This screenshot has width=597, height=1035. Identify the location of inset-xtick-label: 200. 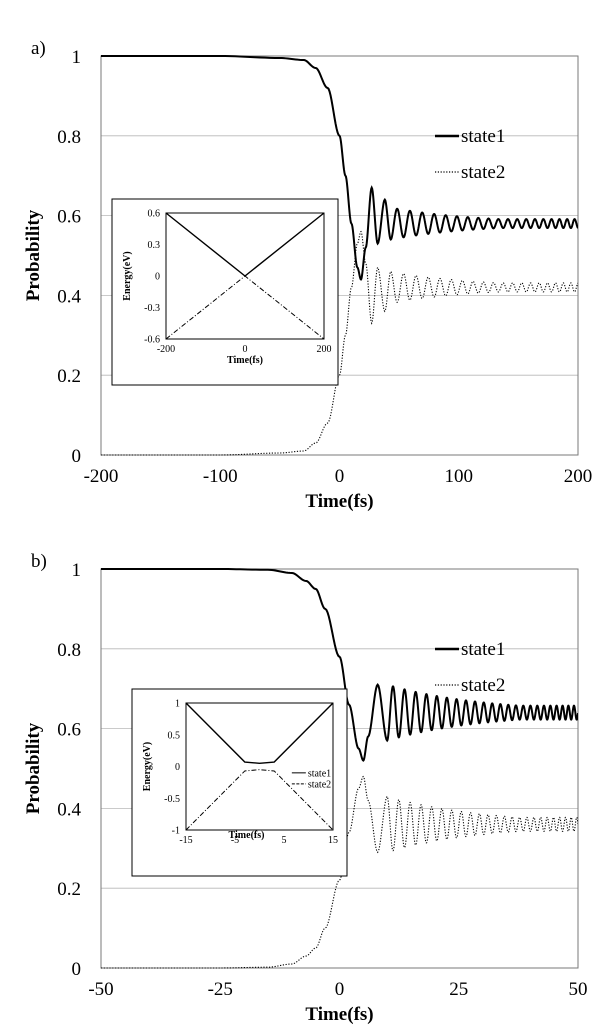
(324, 349).